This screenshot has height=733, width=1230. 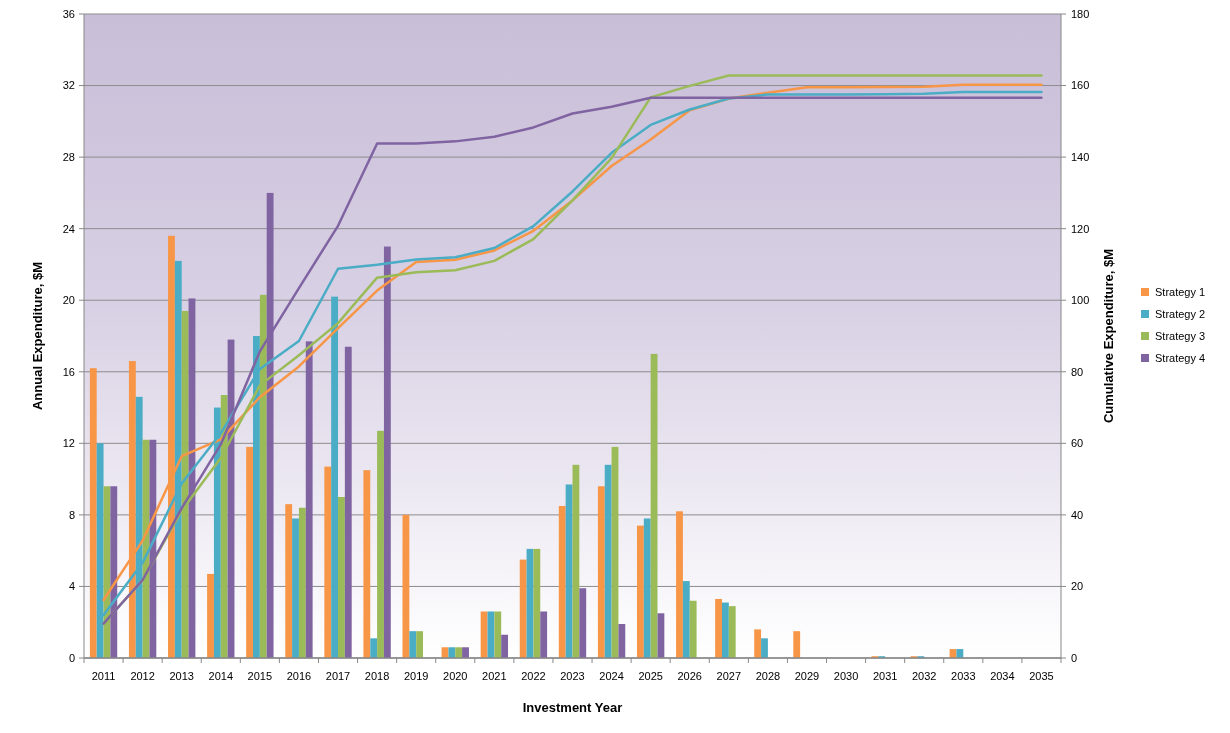 I want to click on x-tick-label: 2017, so click(x=338, y=676).